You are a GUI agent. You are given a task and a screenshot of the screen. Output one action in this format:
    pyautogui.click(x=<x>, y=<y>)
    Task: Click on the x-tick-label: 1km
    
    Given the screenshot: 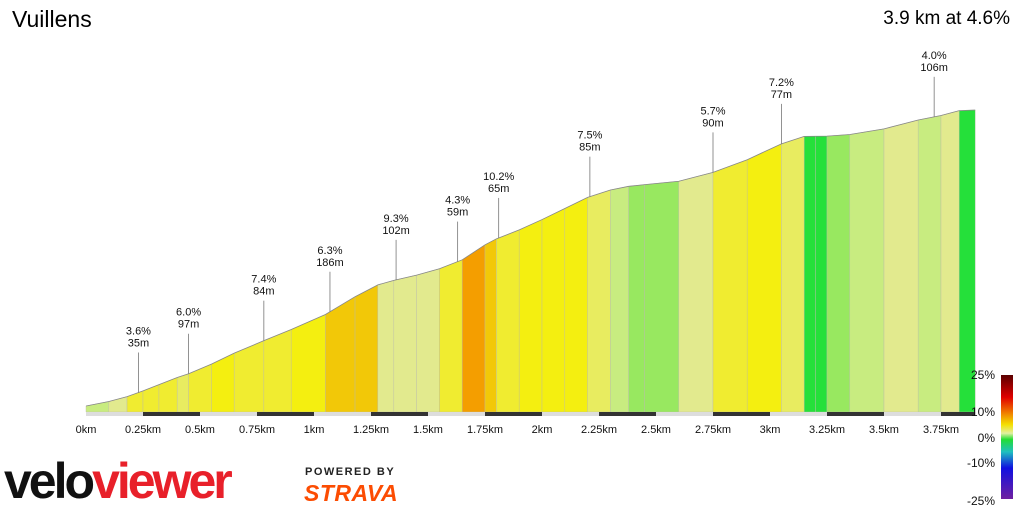 What is the action you would take?
    pyautogui.click(x=314, y=430)
    